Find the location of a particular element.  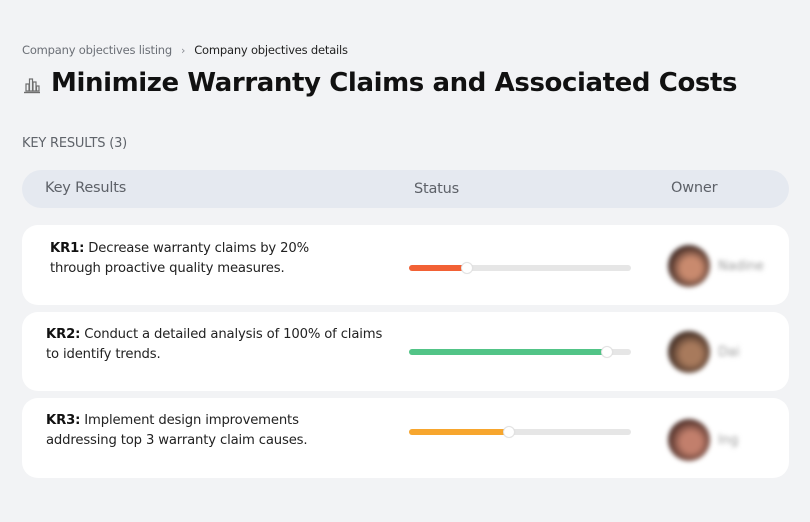

owner: Ing is located at coordinates (703, 440).